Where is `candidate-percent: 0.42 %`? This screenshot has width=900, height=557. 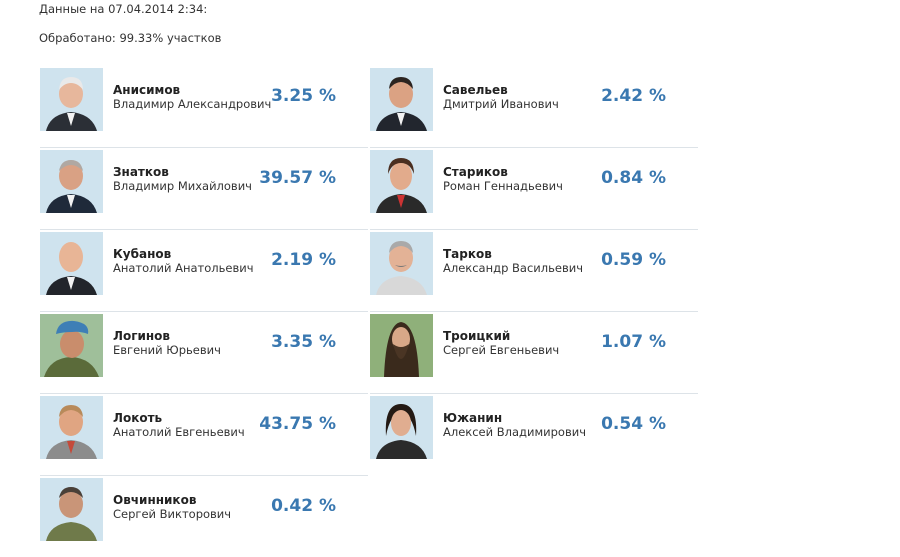 candidate-percent: 0.42 % is located at coordinates (303, 506).